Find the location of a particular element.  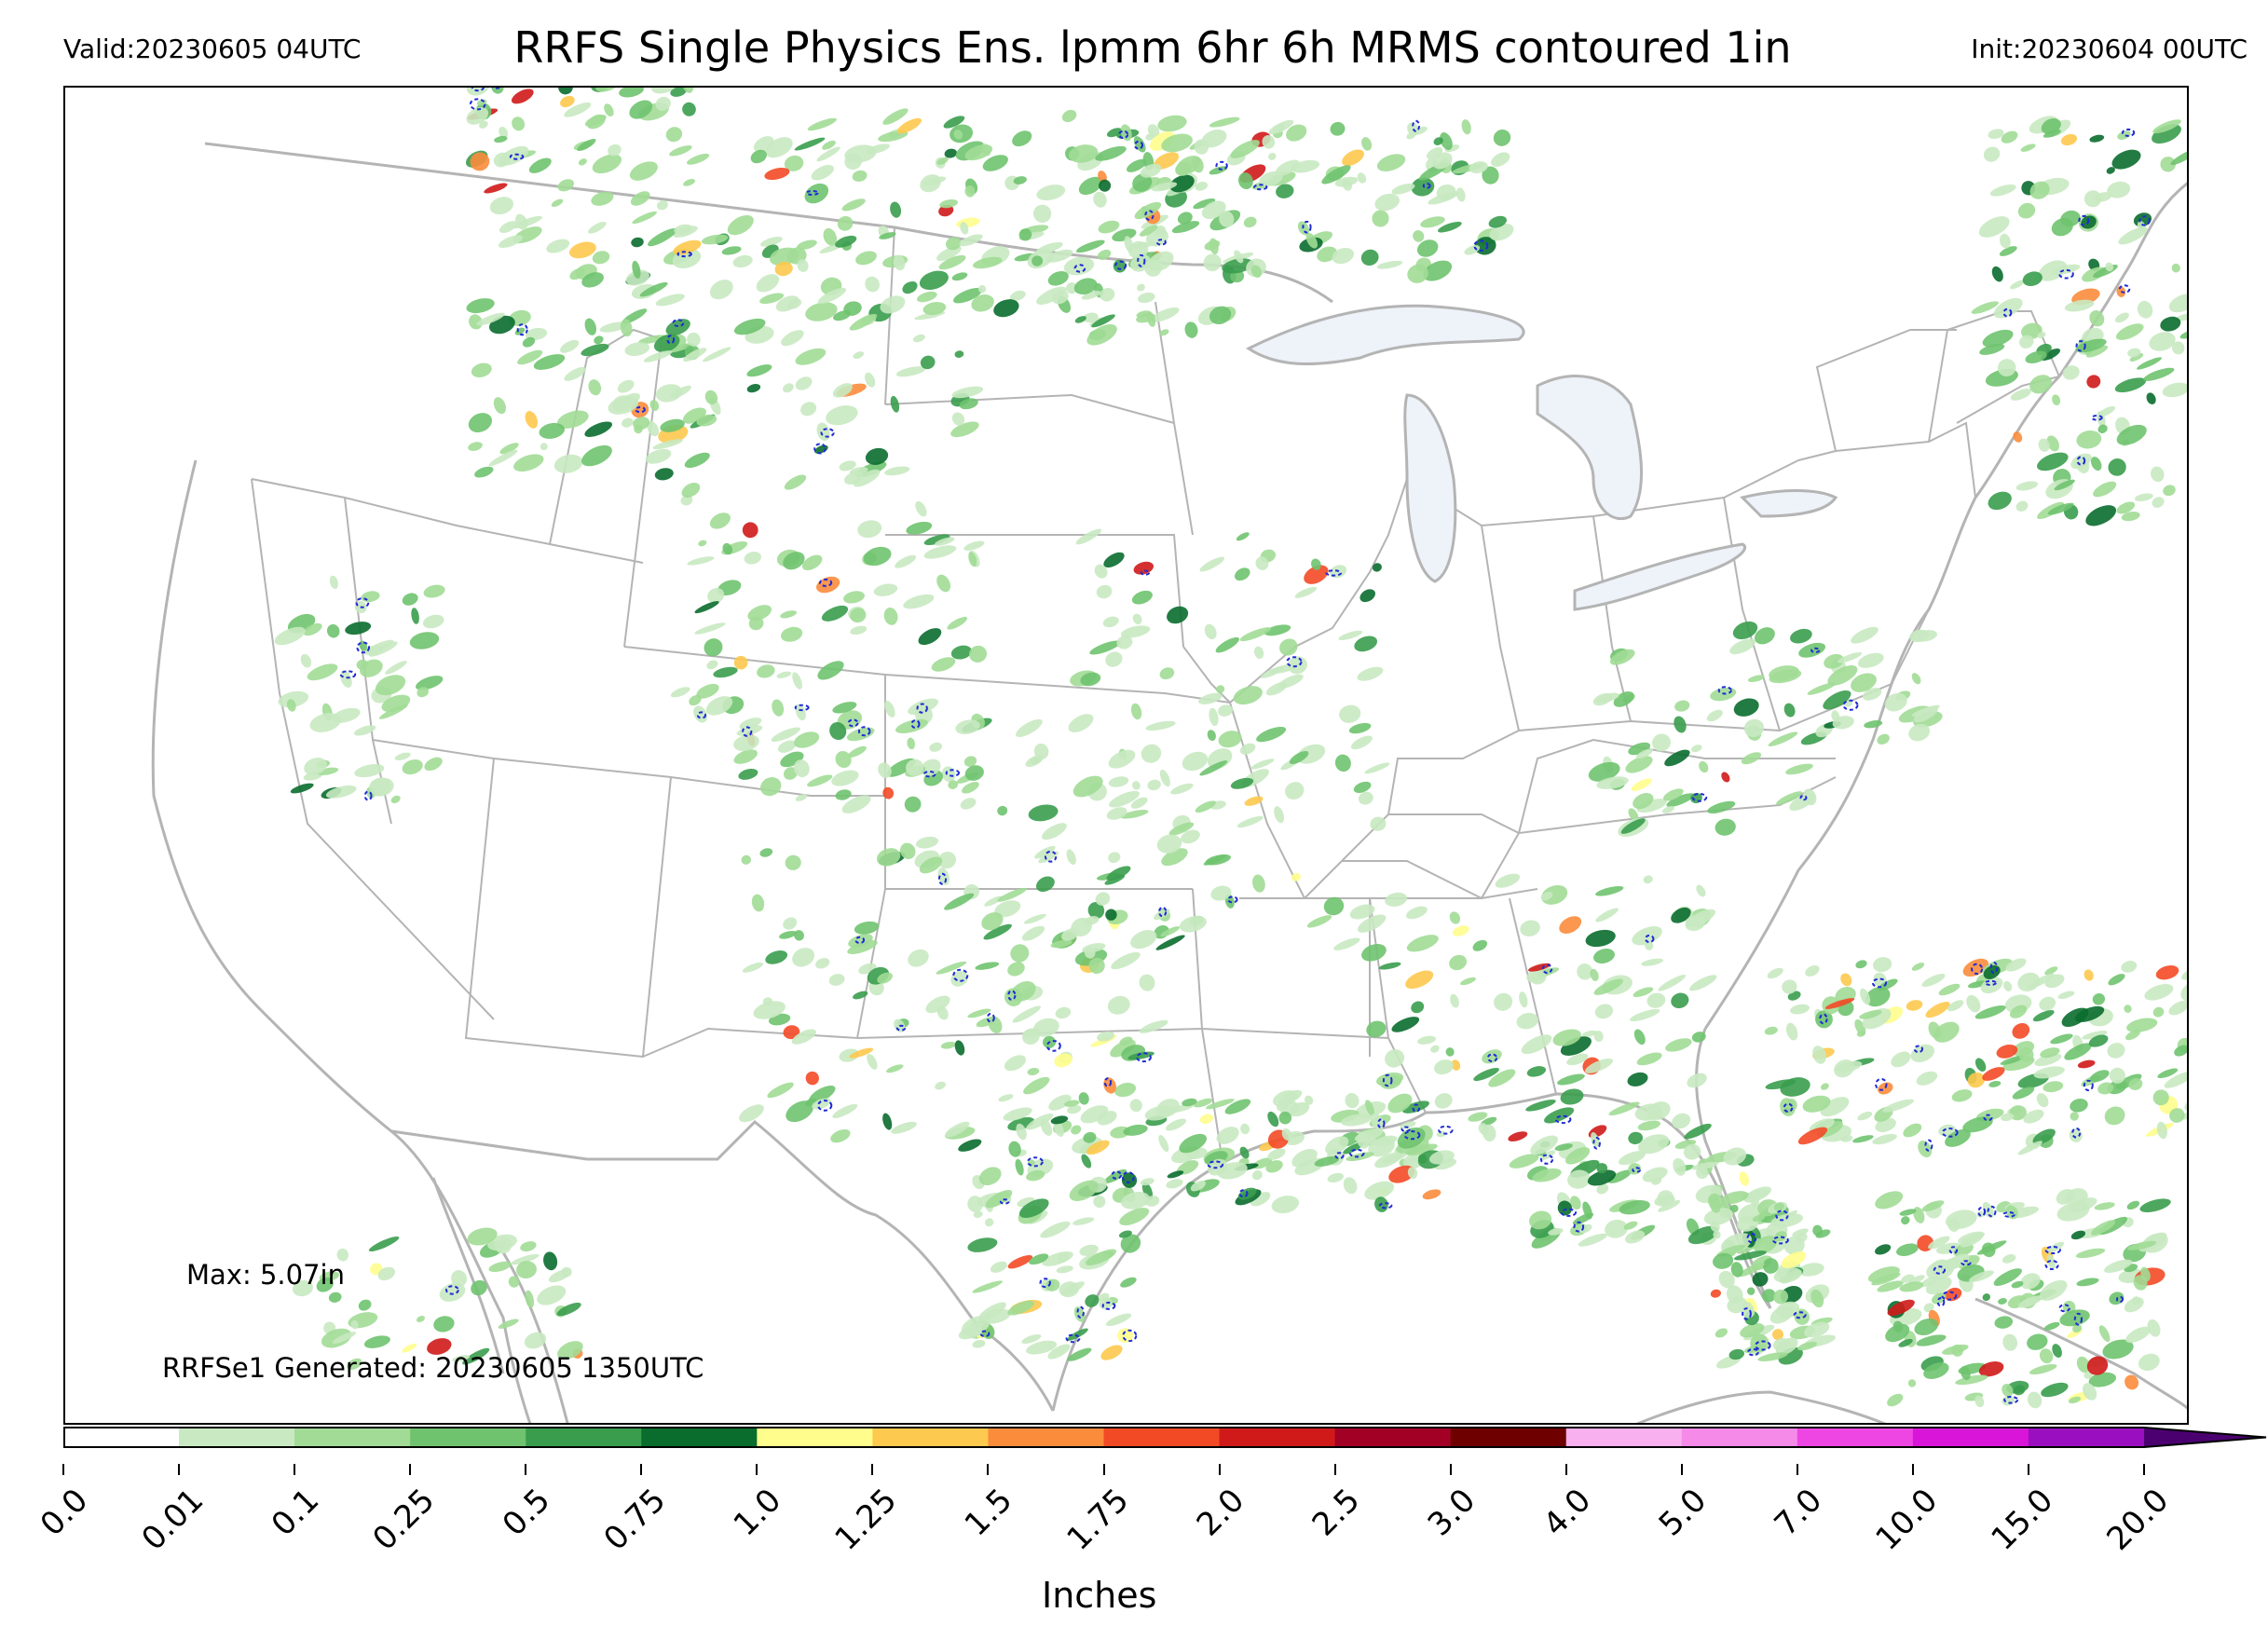

east-coast is located at coordinates (1882, 702).